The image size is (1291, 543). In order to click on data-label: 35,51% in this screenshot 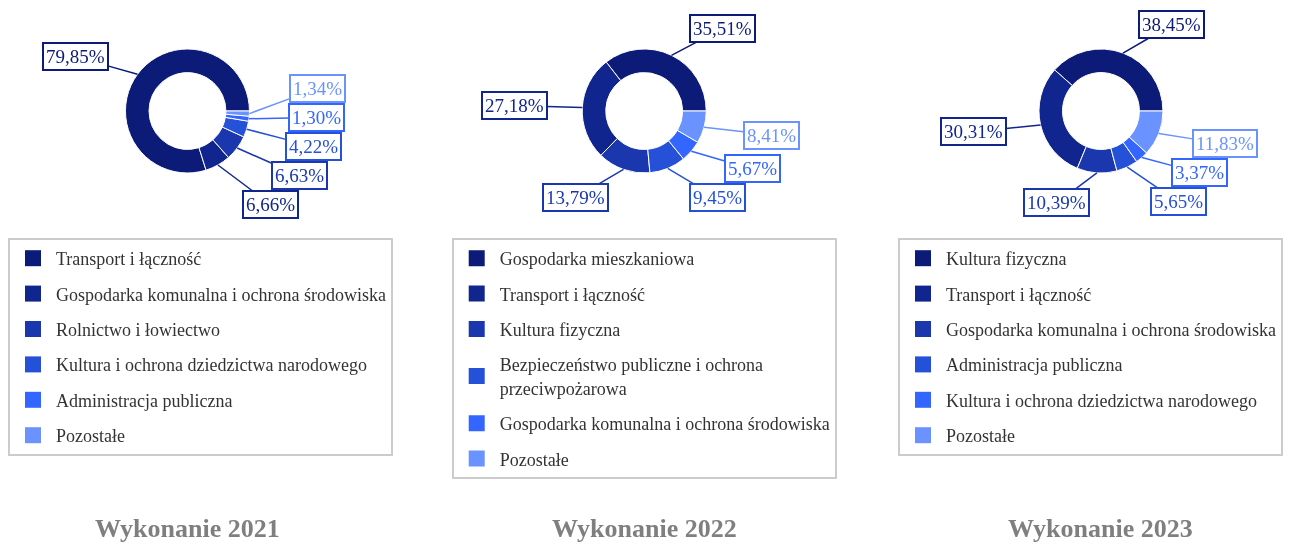, I will do `click(722, 28)`.